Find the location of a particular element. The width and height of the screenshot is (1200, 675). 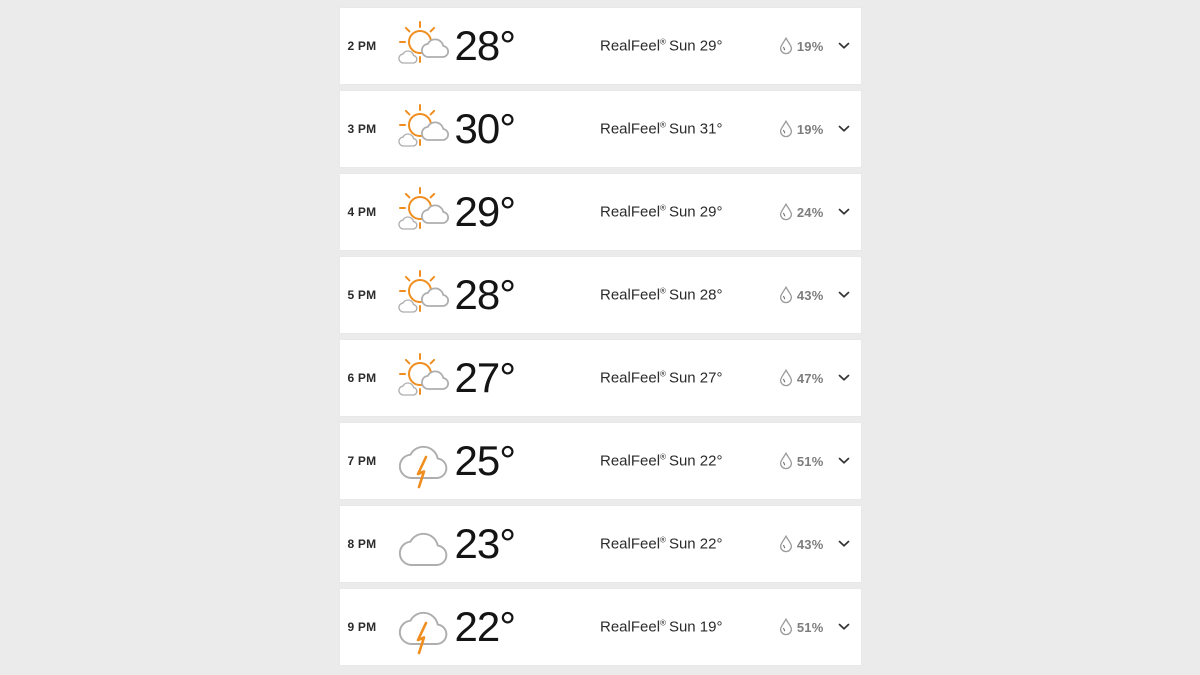

precipitation-percent: 47% is located at coordinates (810, 378).